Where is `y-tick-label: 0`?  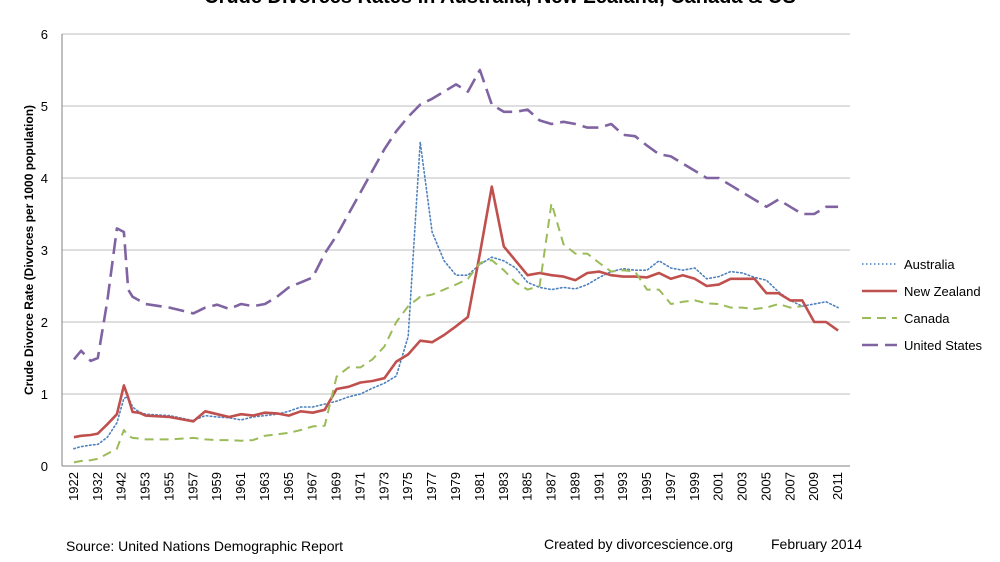
y-tick-label: 0 is located at coordinates (44, 466).